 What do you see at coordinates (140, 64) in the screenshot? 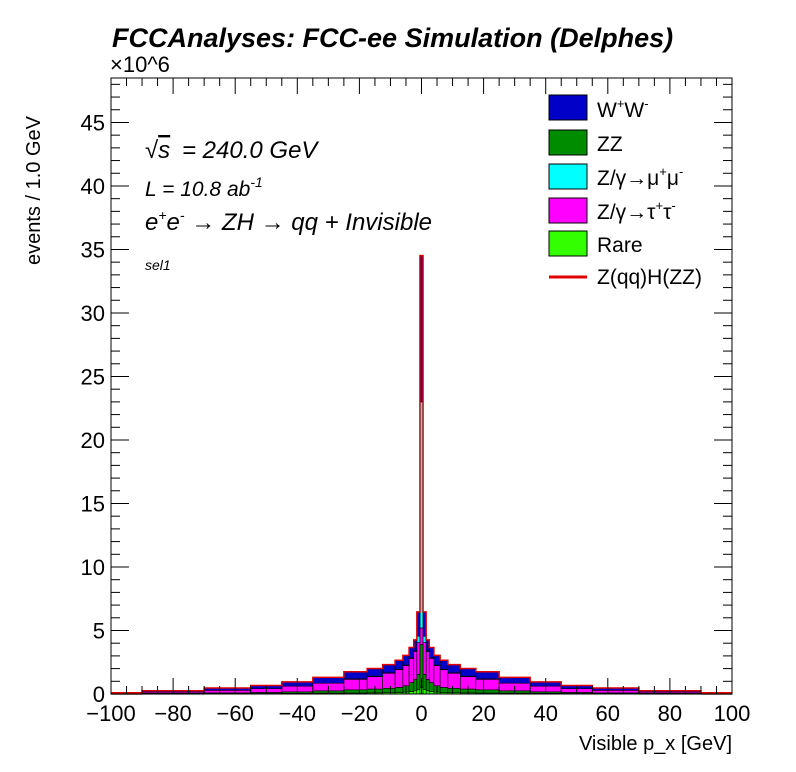
I see `y-exponent-label: ×10^6` at bounding box center [140, 64].